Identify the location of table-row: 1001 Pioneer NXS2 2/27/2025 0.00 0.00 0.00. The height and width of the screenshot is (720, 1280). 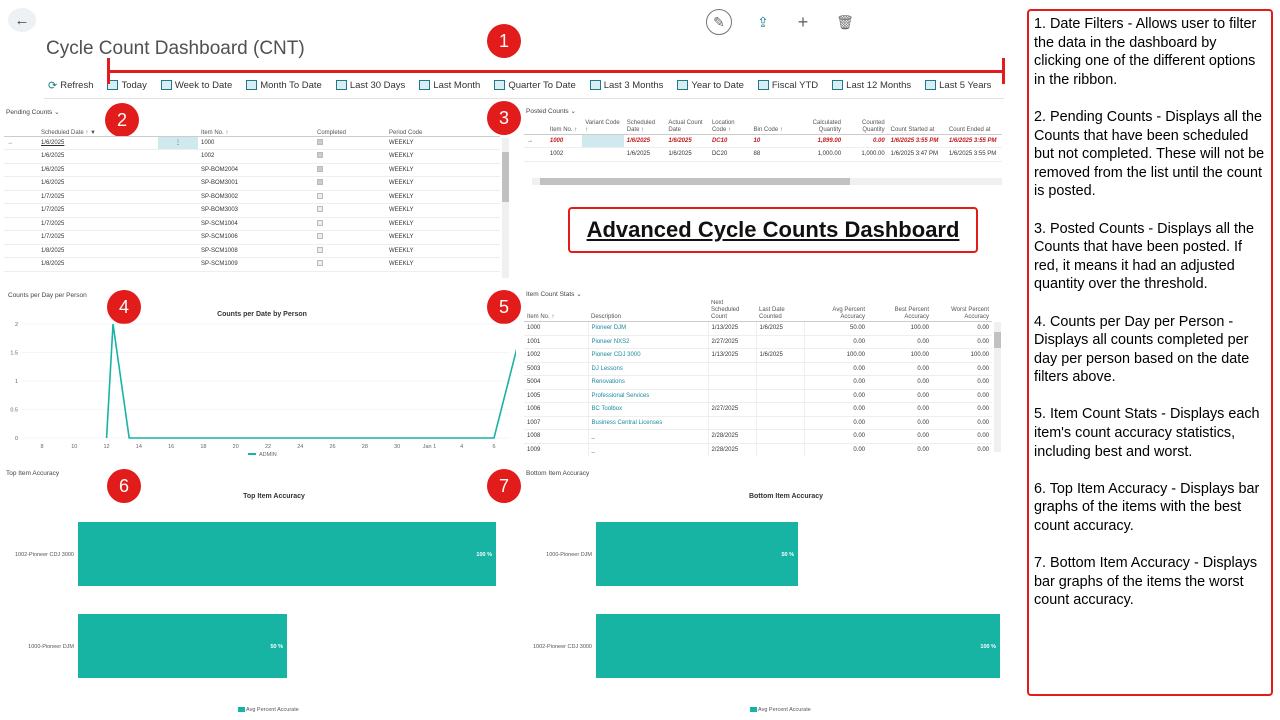
(758, 342).